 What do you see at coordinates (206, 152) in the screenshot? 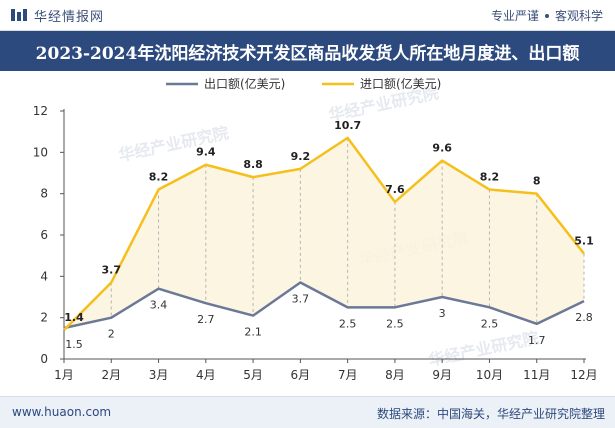
I see `data-label-import: 9.4` at bounding box center [206, 152].